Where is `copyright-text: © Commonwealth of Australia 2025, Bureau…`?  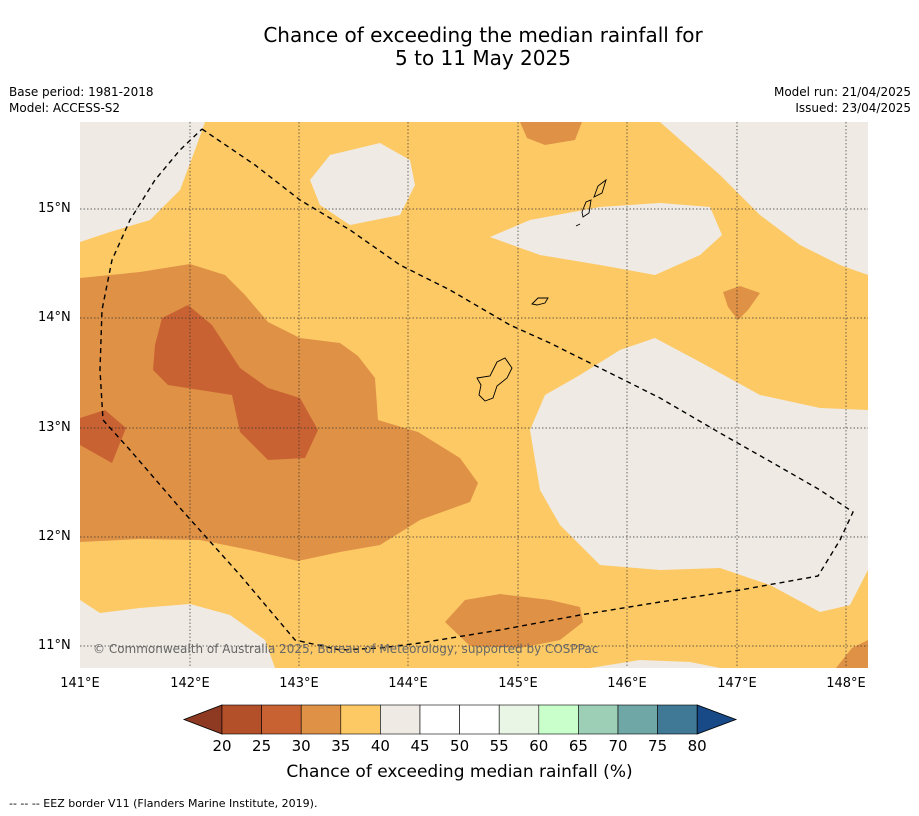
copyright-text: © Commonwealth of Australia 2025, Bureau… is located at coordinates (346, 649).